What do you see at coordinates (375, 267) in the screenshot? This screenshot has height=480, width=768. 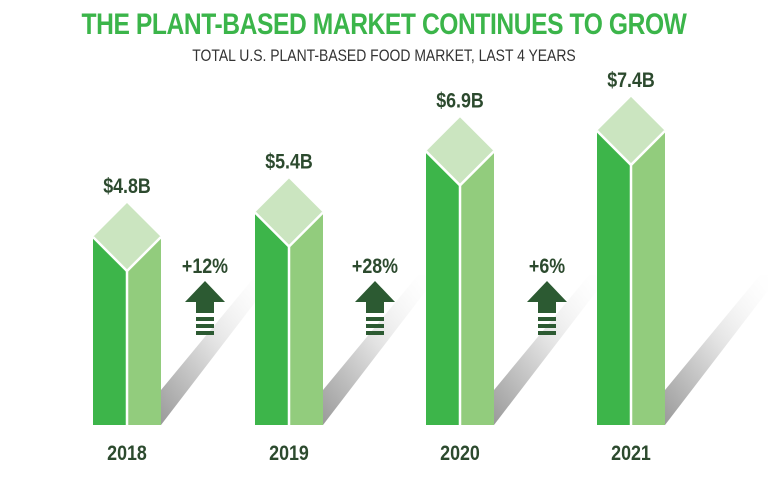 I see `growth-label: +28%` at bounding box center [375, 267].